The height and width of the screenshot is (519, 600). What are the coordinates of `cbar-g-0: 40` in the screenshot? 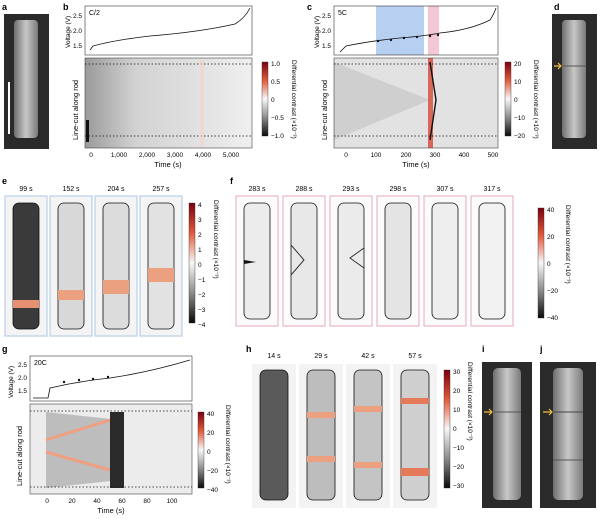 It's located at (211, 414).